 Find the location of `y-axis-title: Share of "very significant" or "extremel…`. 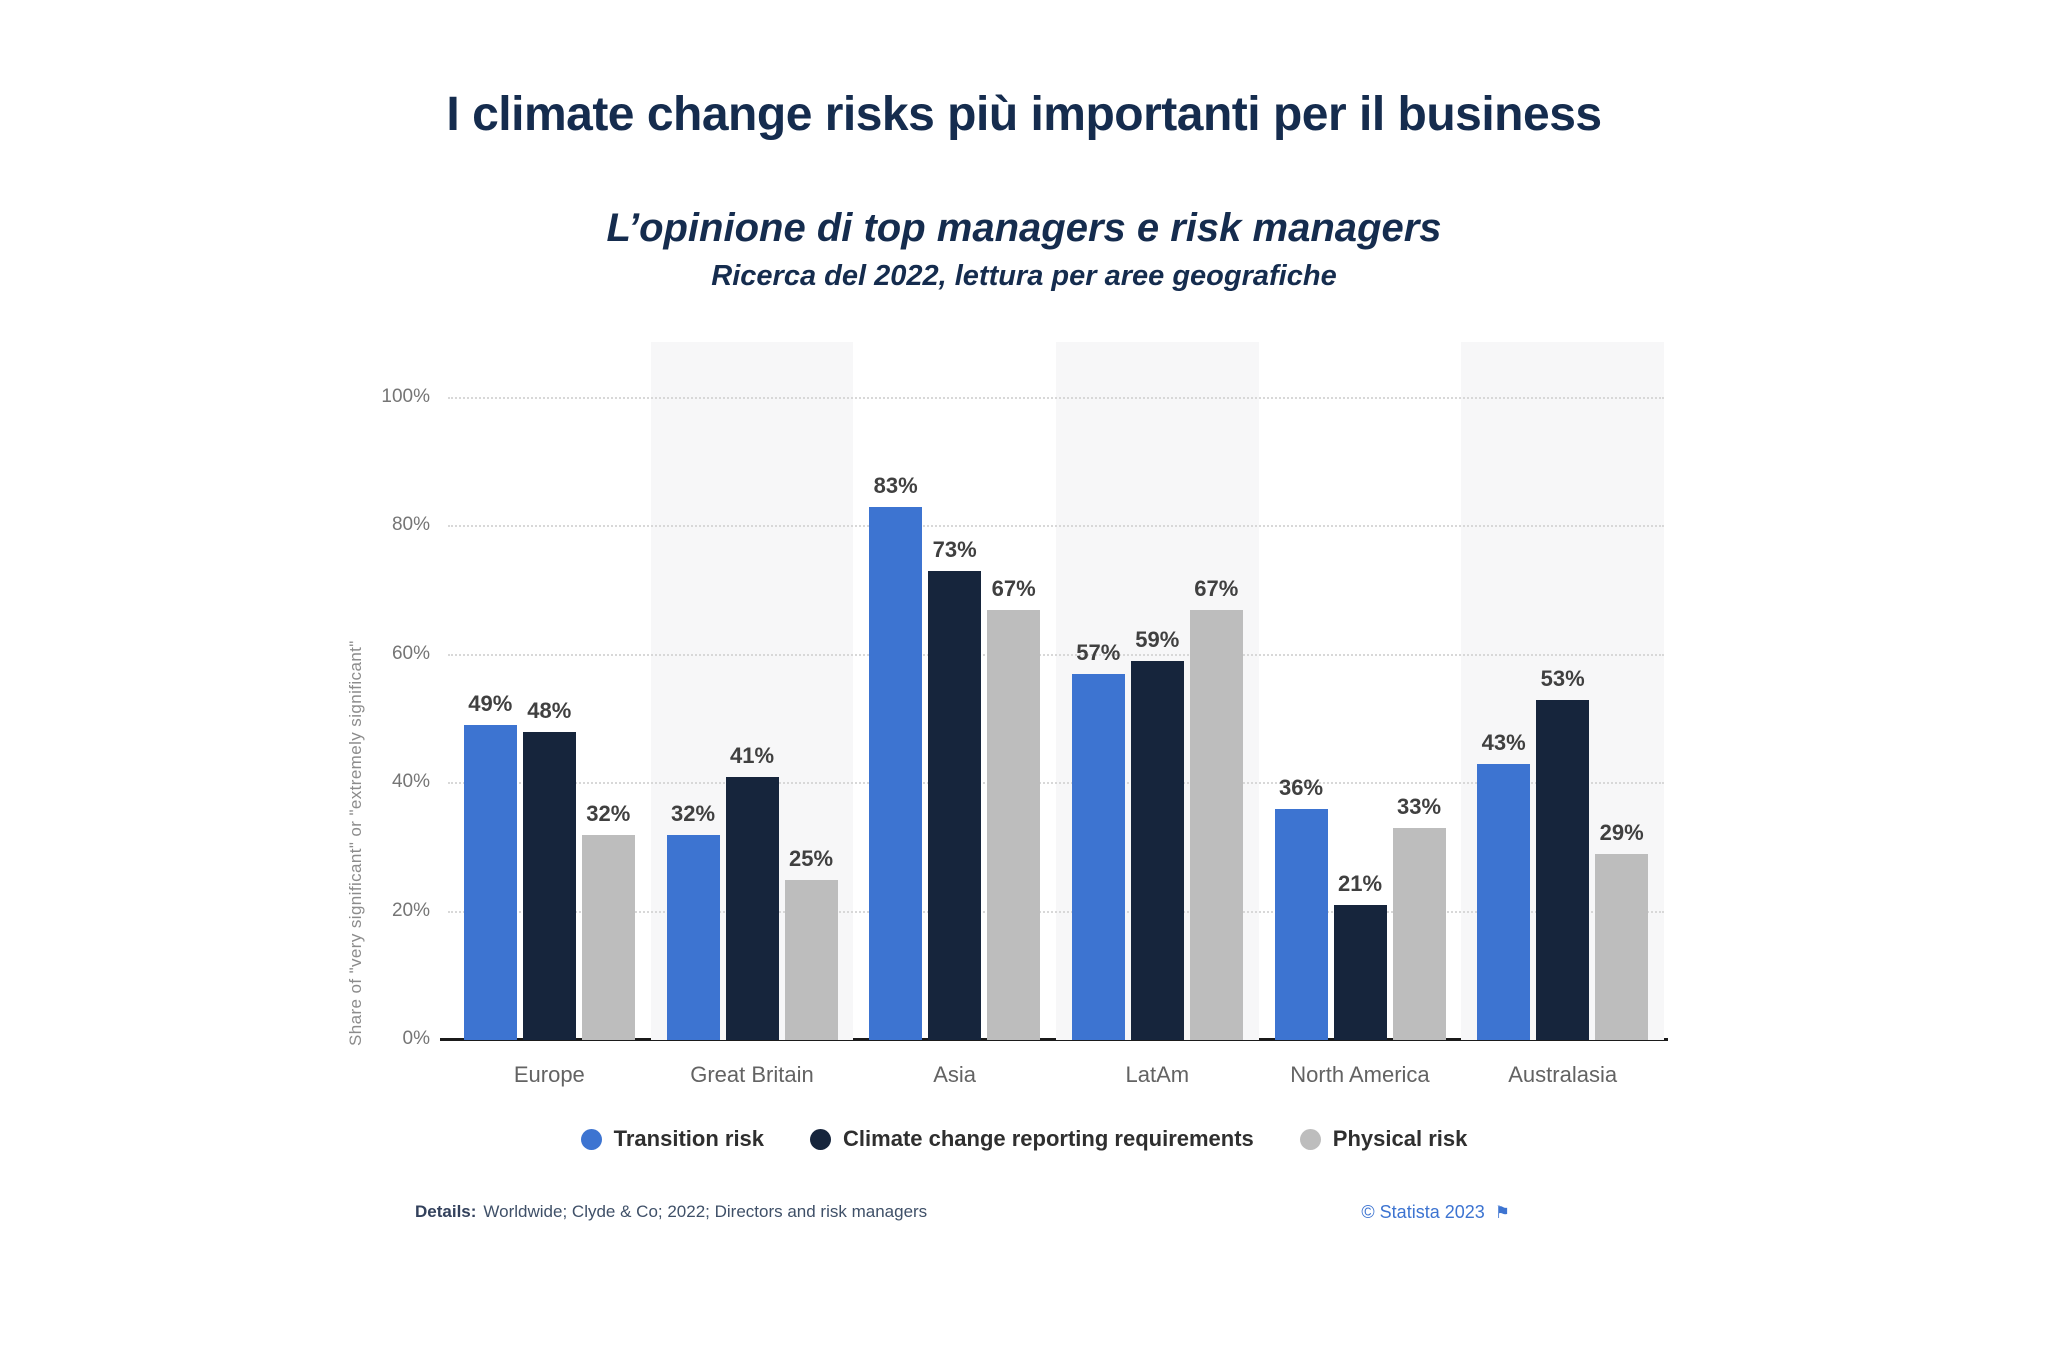

y-axis-title: Share of "very significant" or "extremel… is located at coordinates (355, 843).